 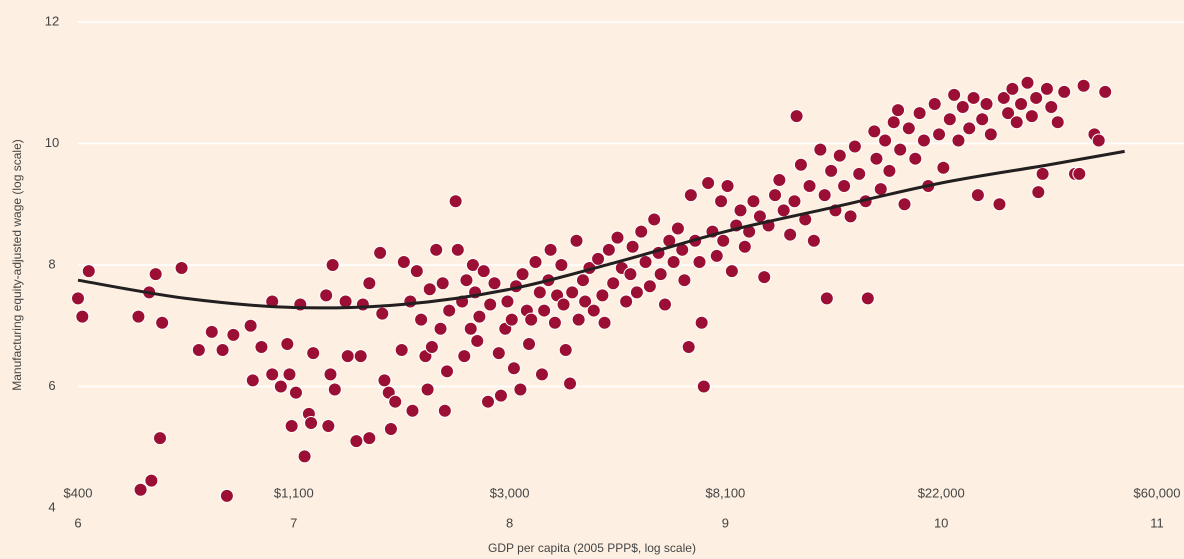 What do you see at coordinates (294, 492) in the screenshot?
I see `x2-tick-label: $1,100` at bounding box center [294, 492].